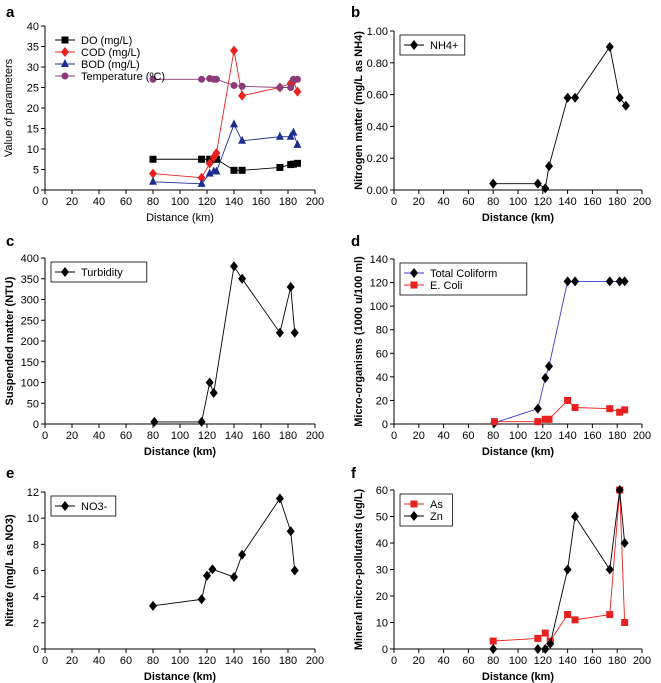 The height and width of the screenshot is (683, 661). What do you see at coordinates (36, 598) in the screenshot?
I see `y-tick-label: 4` at bounding box center [36, 598].